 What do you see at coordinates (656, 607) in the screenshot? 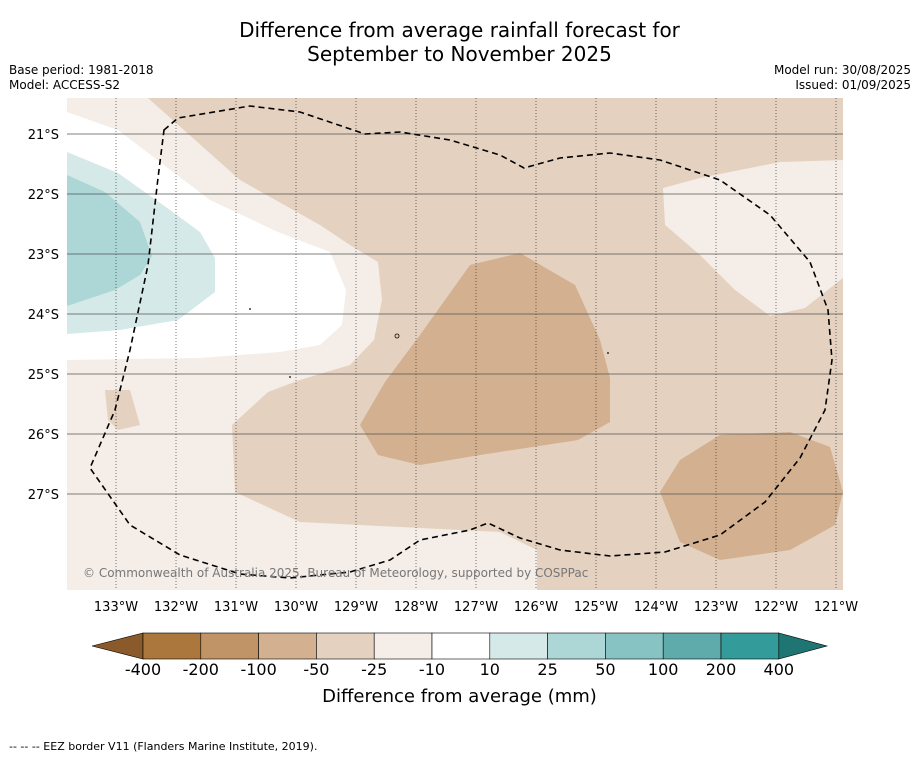
I see `lon-label: 124°W` at bounding box center [656, 607].